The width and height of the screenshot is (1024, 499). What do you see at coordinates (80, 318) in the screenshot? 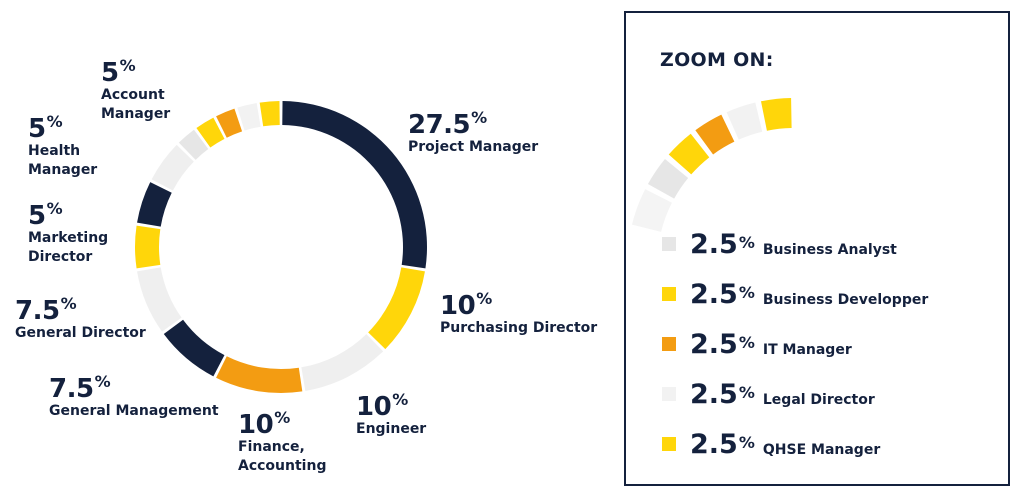
I see `label-general-director: 7.5% General Director` at bounding box center [80, 318].